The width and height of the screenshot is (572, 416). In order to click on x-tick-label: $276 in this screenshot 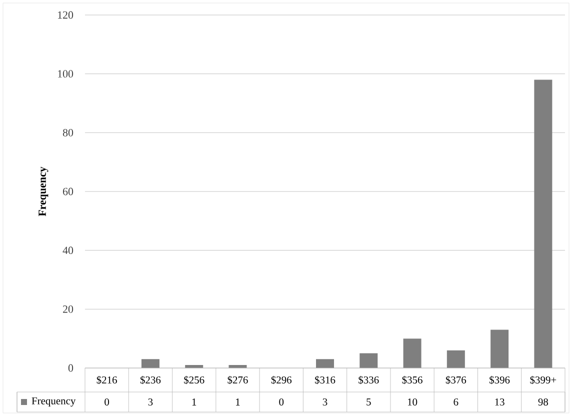, I will do `click(238, 380)`.